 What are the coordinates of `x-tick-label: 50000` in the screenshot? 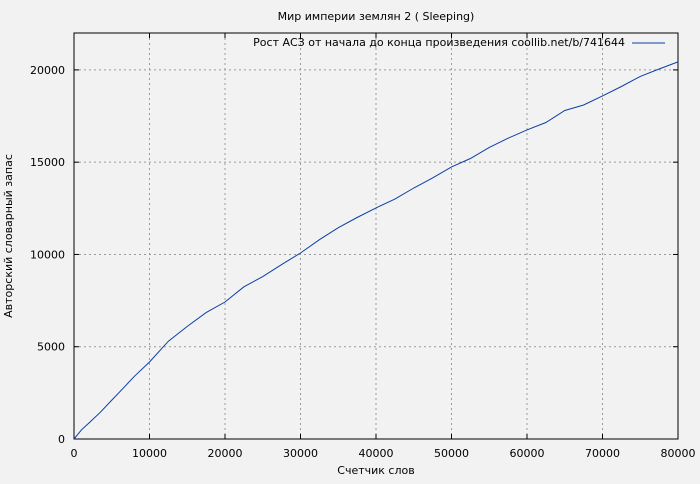 It's located at (451, 453).